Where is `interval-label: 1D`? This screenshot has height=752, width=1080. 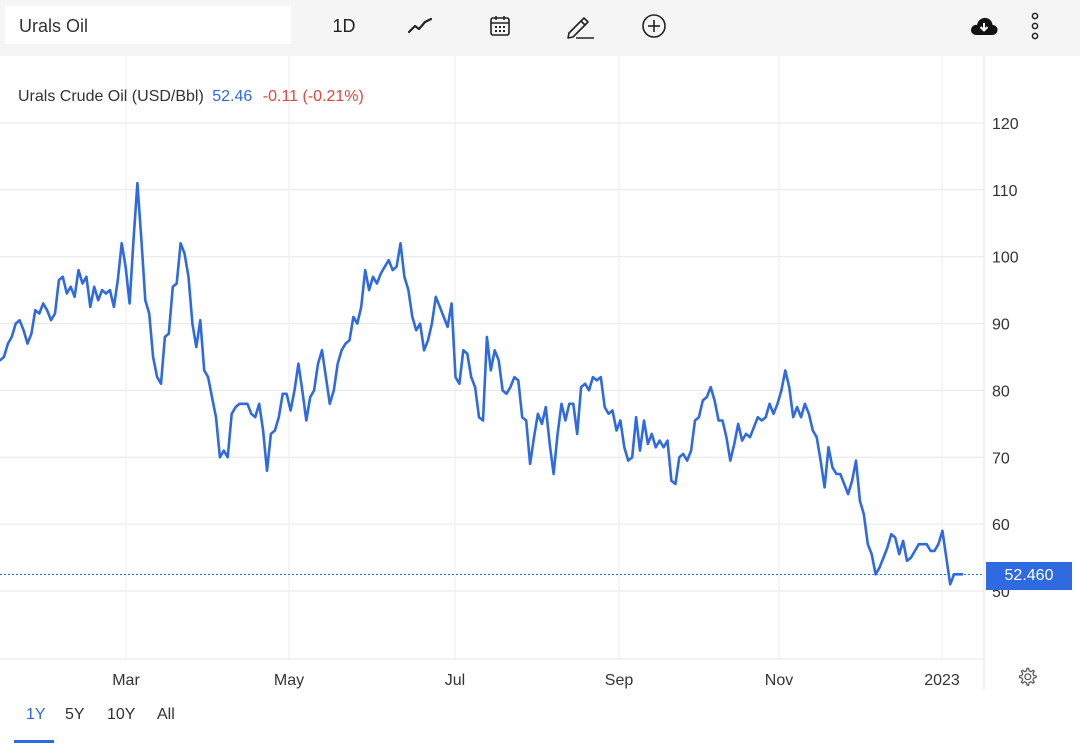
interval-label: 1D is located at coordinates (344, 25).